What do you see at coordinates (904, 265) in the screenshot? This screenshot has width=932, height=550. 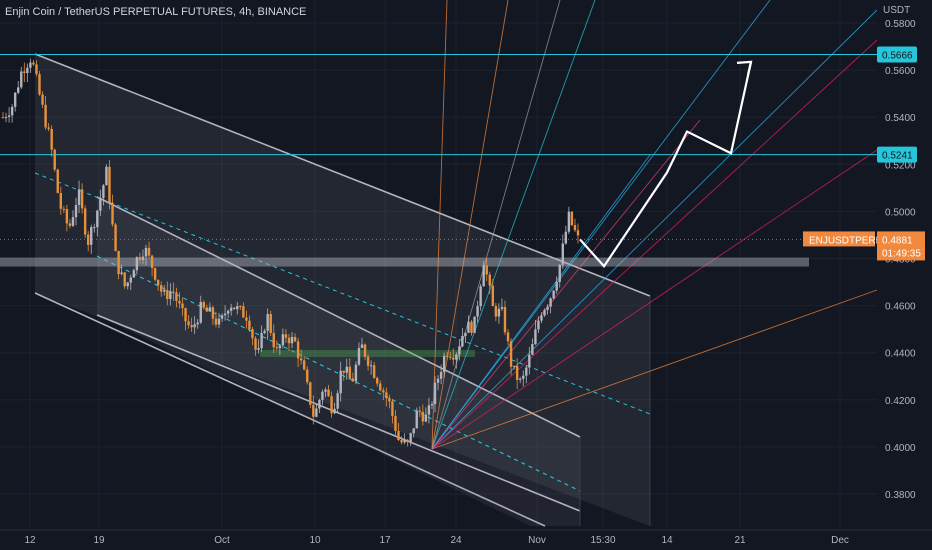 I see `price-axis-background` at bounding box center [904, 265].